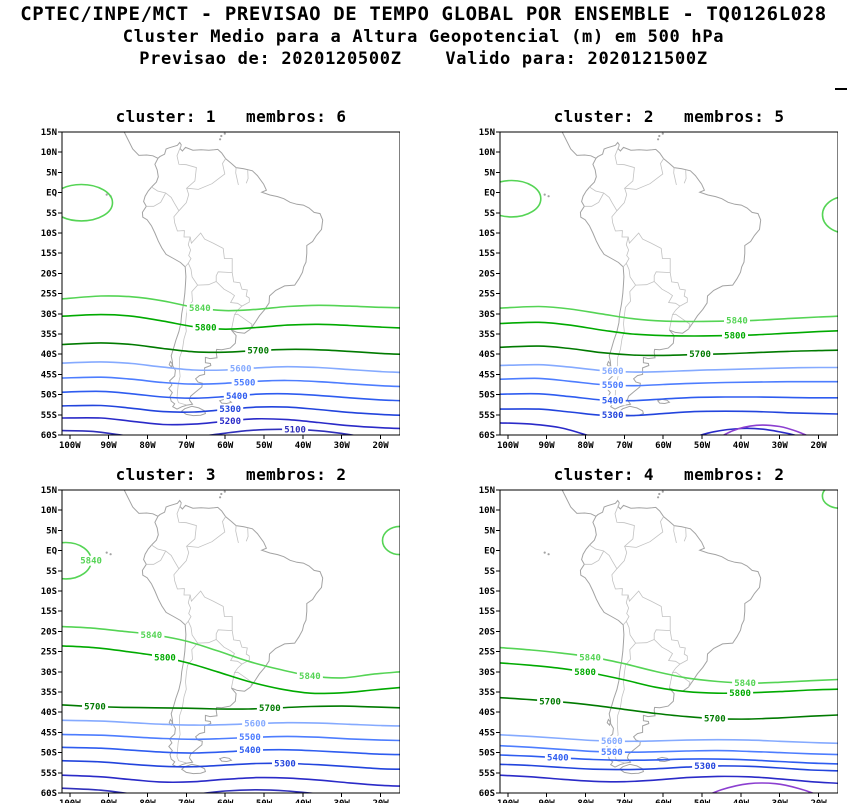 The image size is (847, 803). Describe the element at coordinates (380, 801) in the screenshot. I see `lon-tick-label: 20W` at that location.